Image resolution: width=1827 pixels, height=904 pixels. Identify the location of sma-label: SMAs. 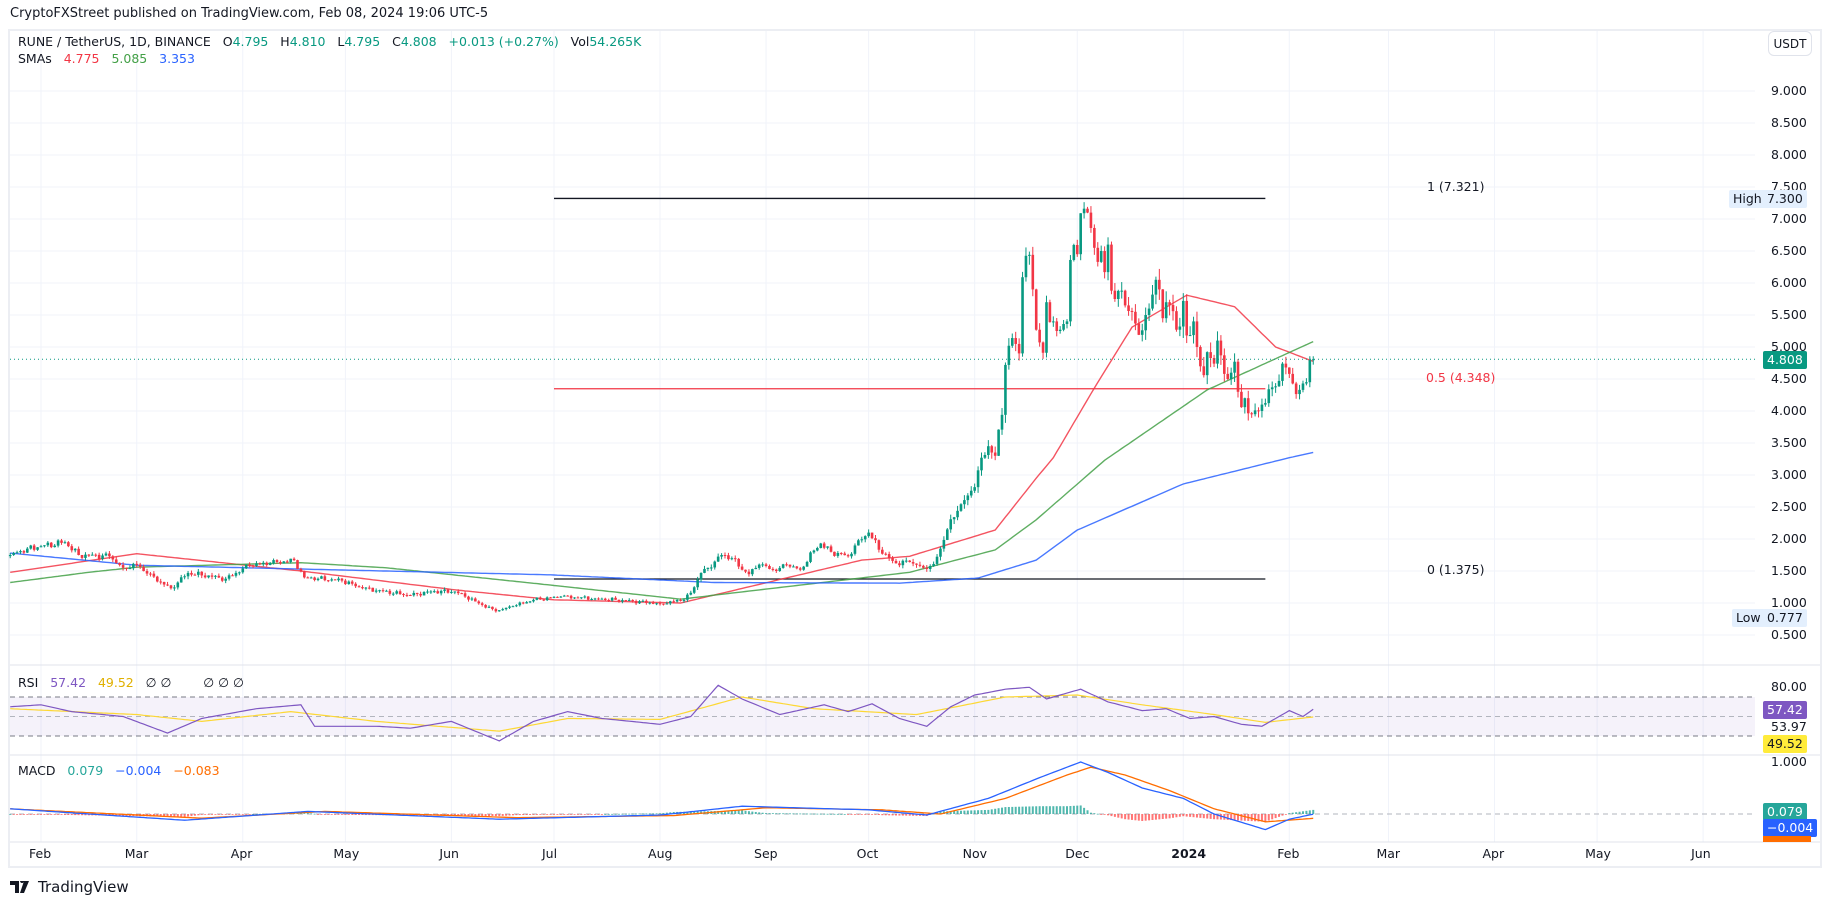
(35, 58).